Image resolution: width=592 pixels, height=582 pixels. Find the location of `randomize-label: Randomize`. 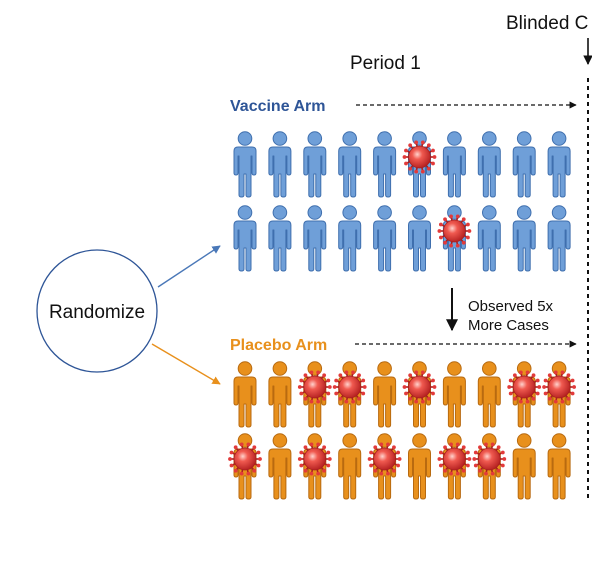

randomize-label: Randomize is located at coordinates (97, 312).